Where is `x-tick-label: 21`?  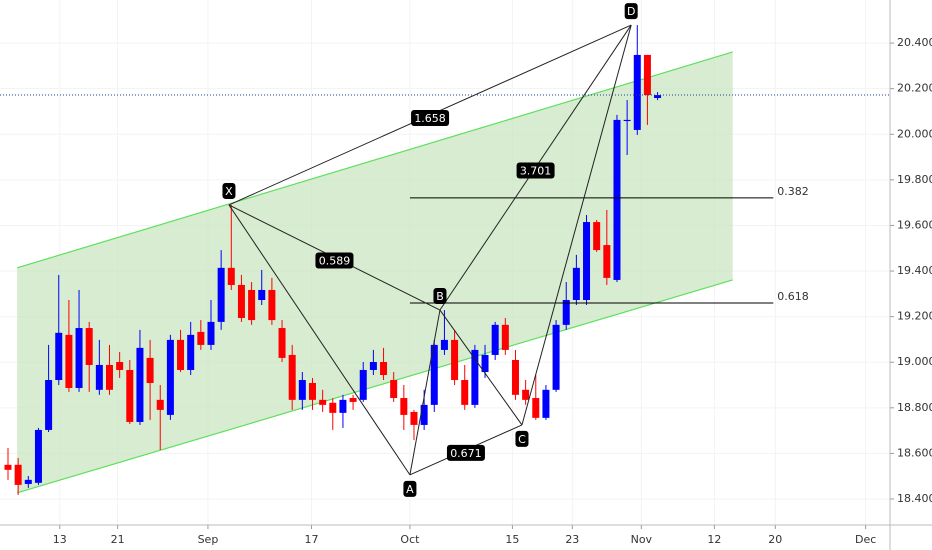
x-tick-label: 21 is located at coordinates (118, 539).